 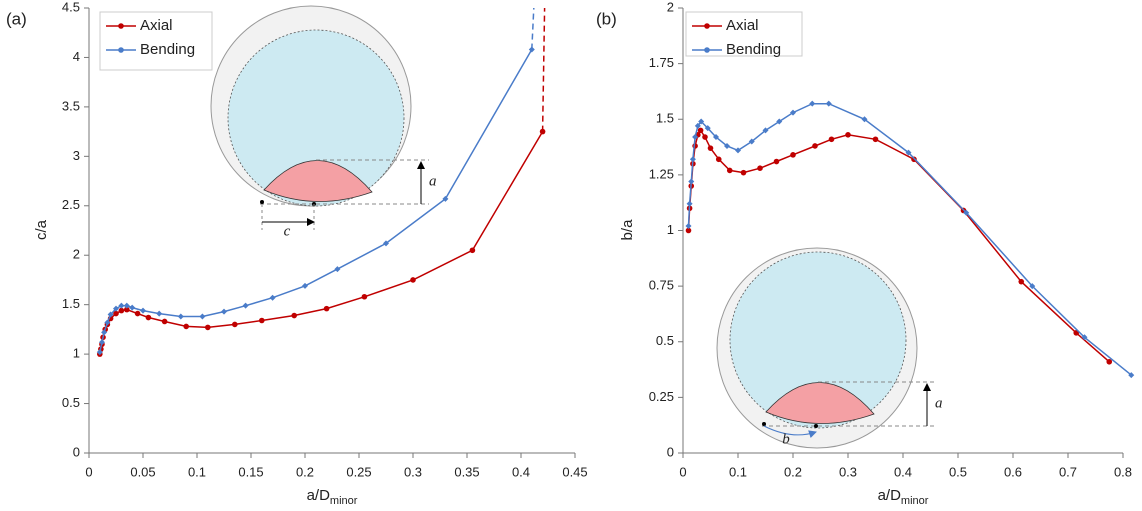 I want to click on inset-diagram: ab, so click(x=829, y=348).